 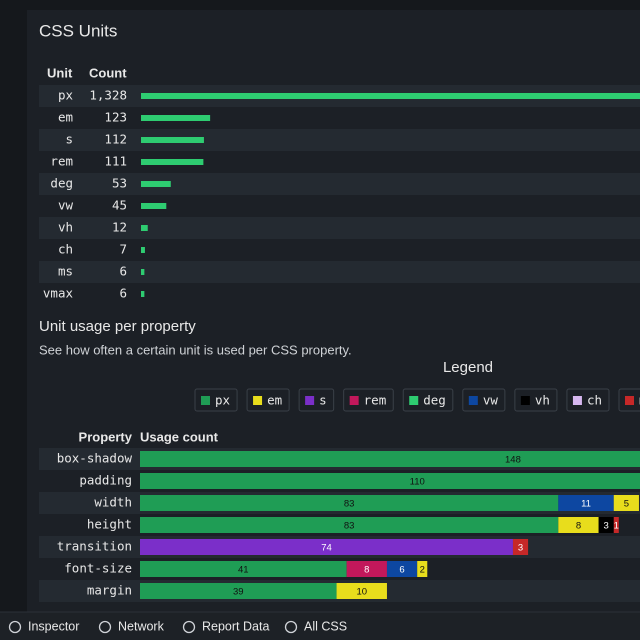 What do you see at coordinates (95, 458) in the screenshot?
I see `property-label: box-shadow` at bounding box center [95, 458].